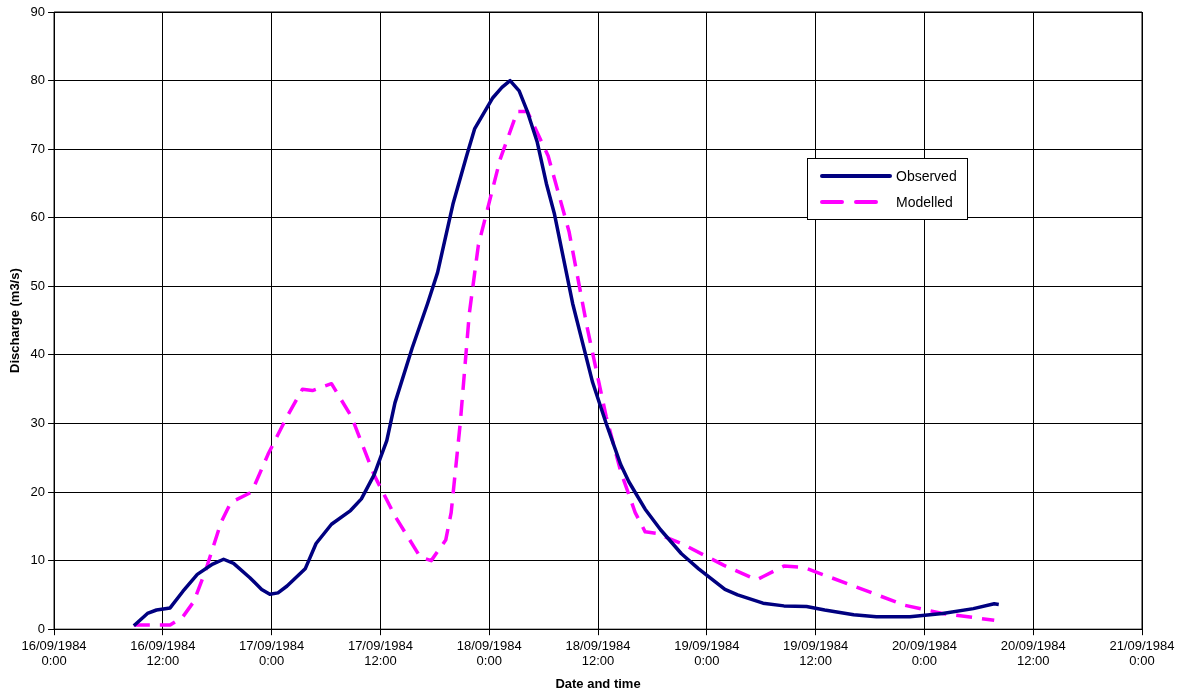  I want to click on x-axis-title: Date and time, so click(598, 683).